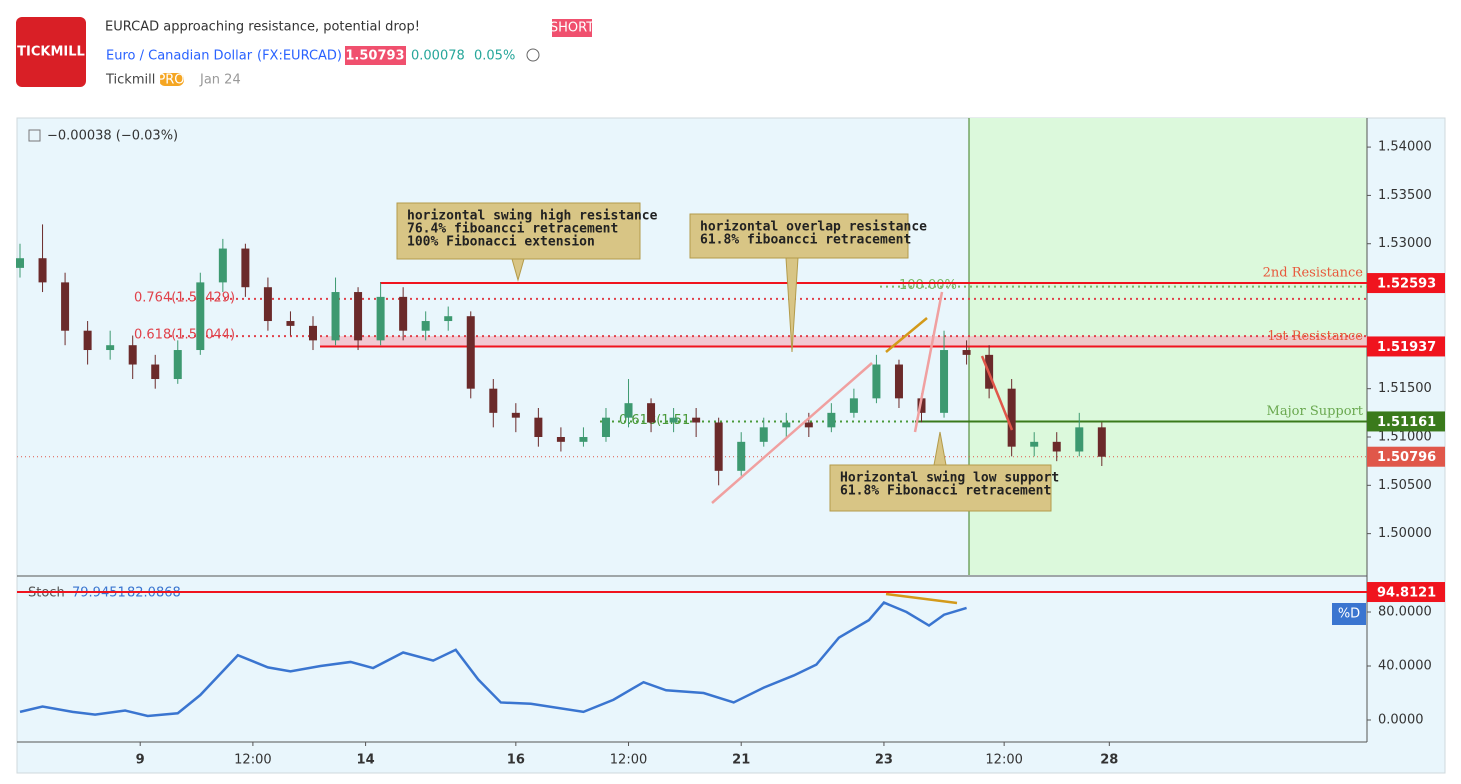 Image resolution: width=1461 pixels, height=784 pixels. I want to click on callout-text: 61.8% Fibonacci retracement, so click(945, 491).